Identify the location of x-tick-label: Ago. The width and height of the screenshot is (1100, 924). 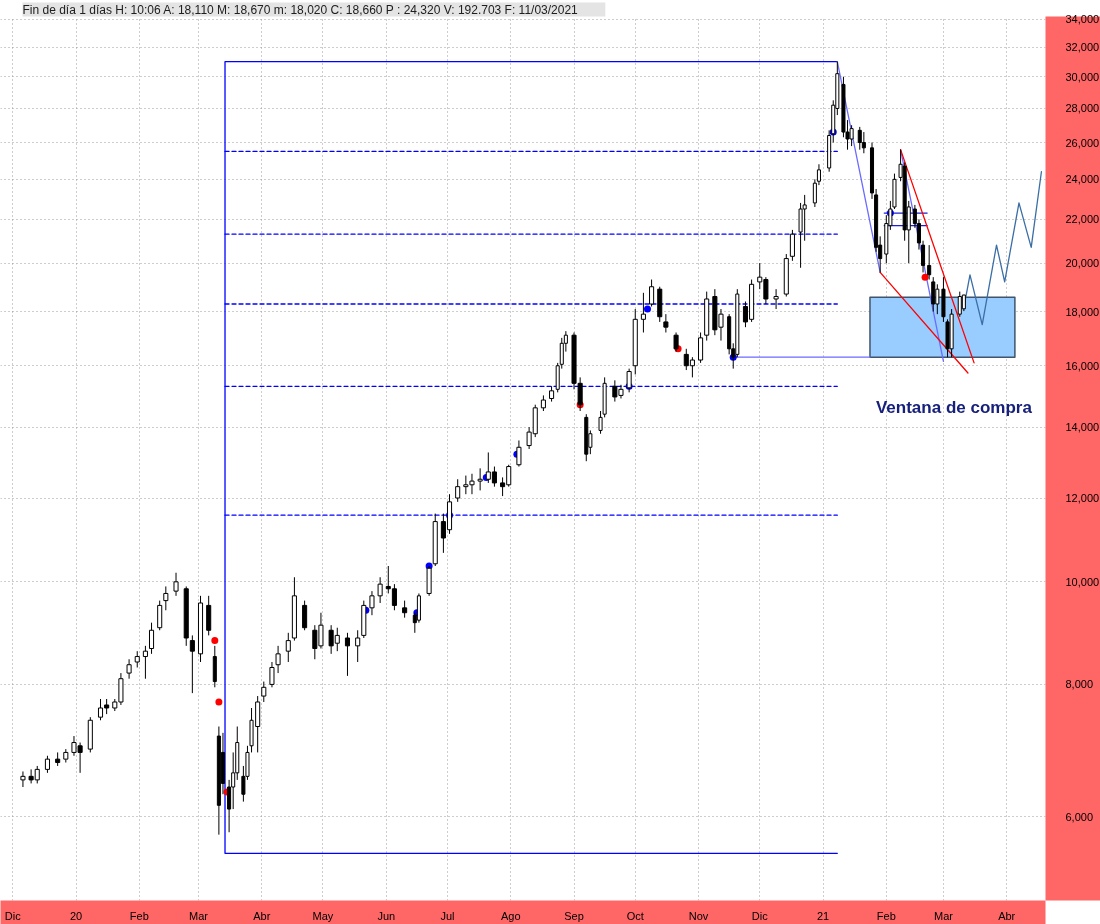
(510, 915).